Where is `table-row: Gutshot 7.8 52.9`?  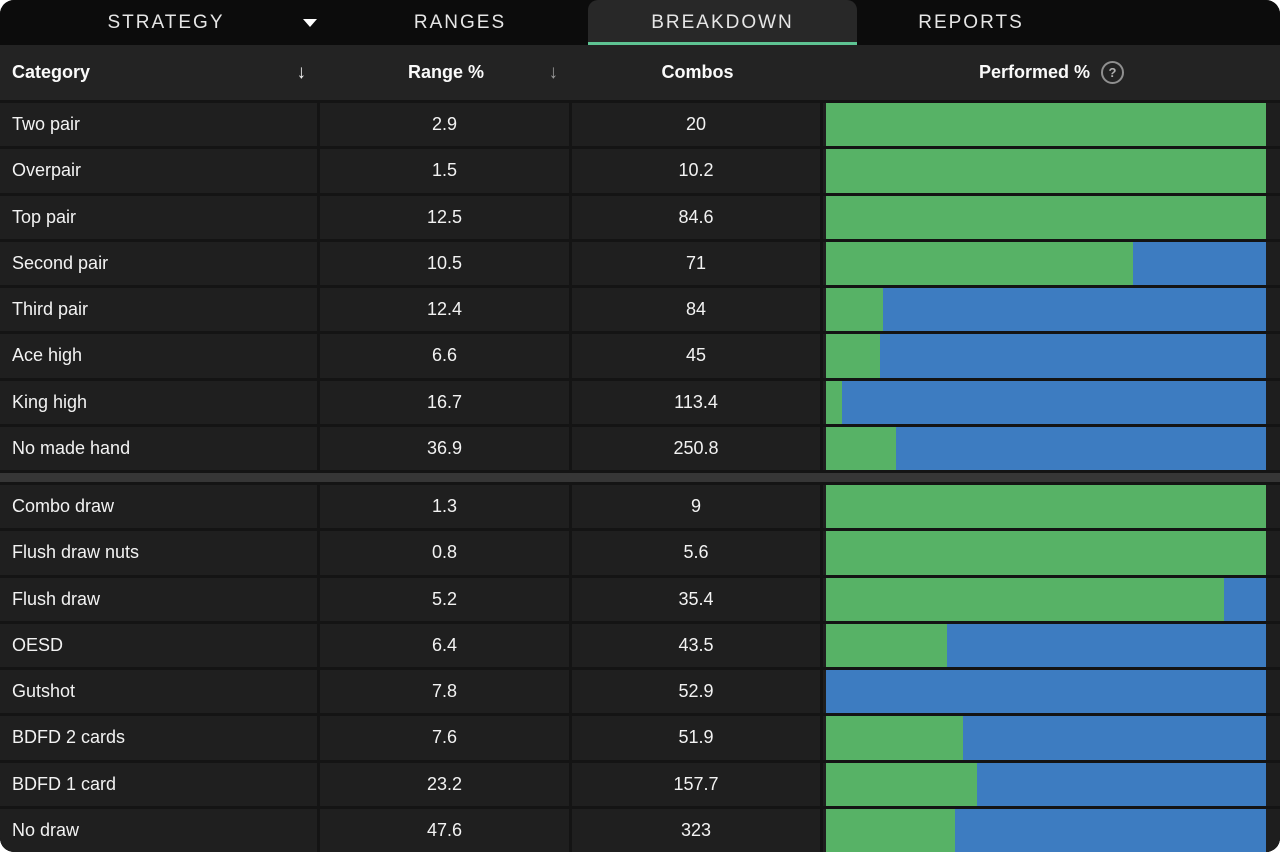 table-row: Gutshot 7.8 52.9 is located at coordinates (640, 692).